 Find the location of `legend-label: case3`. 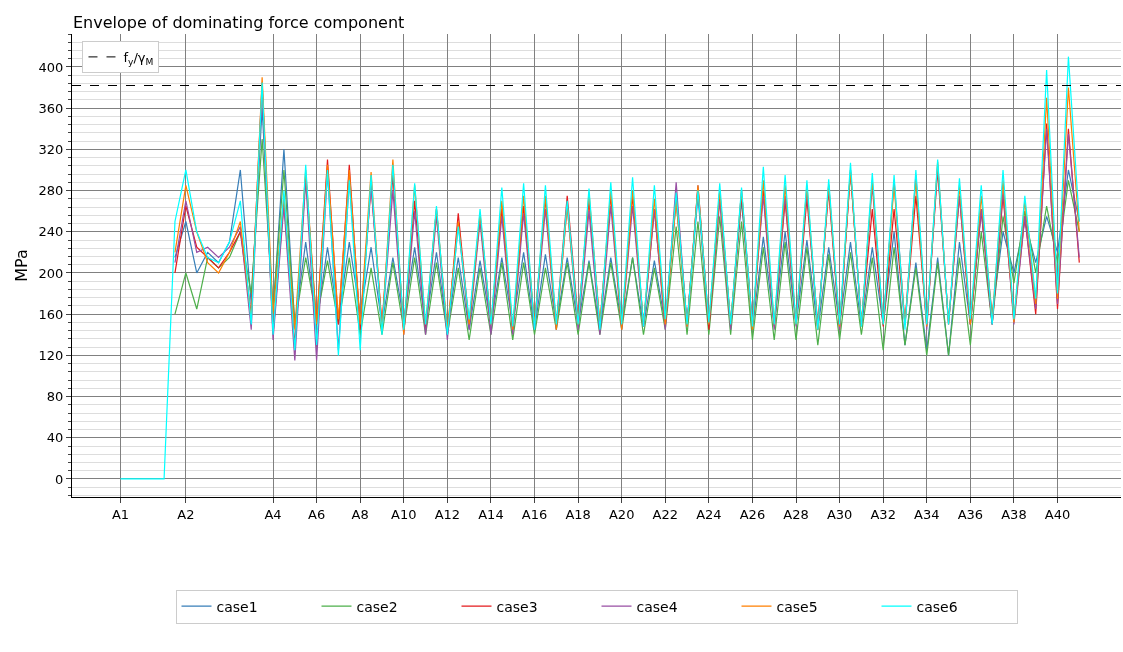

legend-label: case3 is located at coordinates (517, 606).